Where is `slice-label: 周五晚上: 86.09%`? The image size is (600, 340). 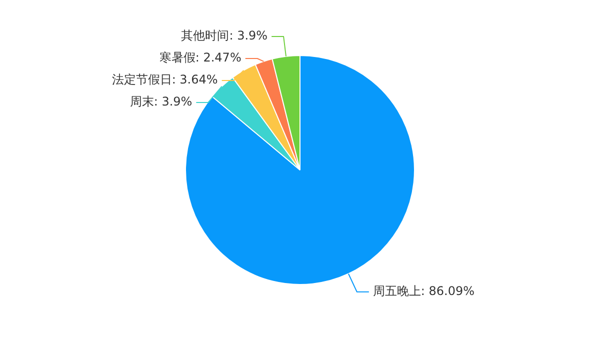
slice-label: 周五晚上: 86.09% is located at coordinates (423, 291).